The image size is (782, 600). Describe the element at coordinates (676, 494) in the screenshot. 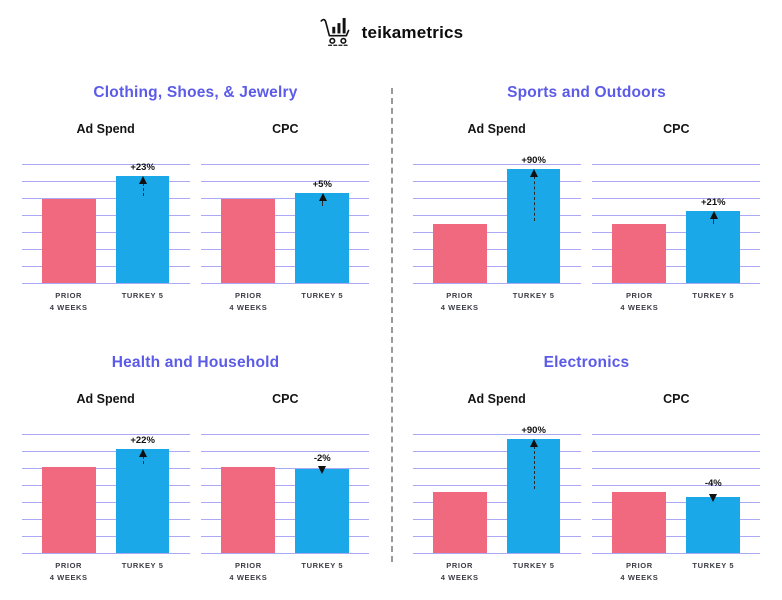

I see `plot-area: -4%` at that location.